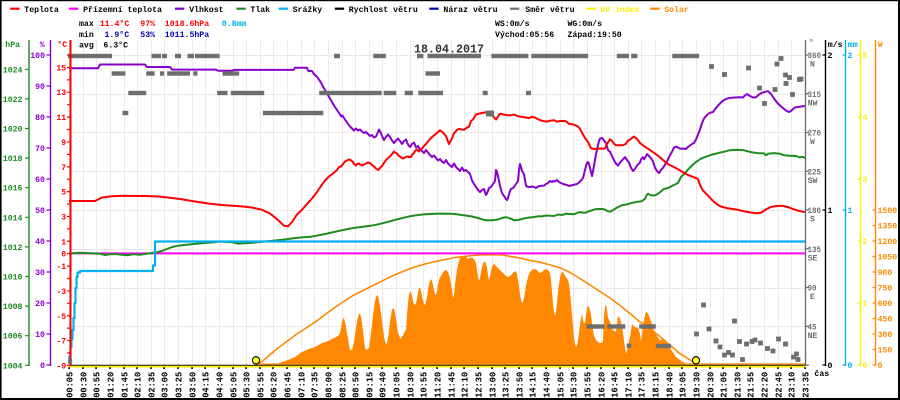 The height and width of the screenshot is (400, 900). Describe the element at coordinates (383, 10) in the screenshot. I see `svg-text: Rychlost větru` at that location.